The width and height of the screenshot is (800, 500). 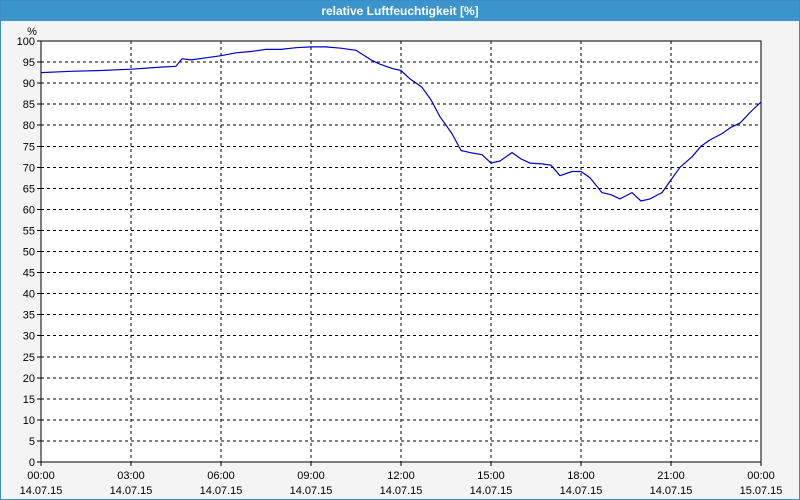 I want to click on y-tick-label: 95, so click(x=29, y=63).